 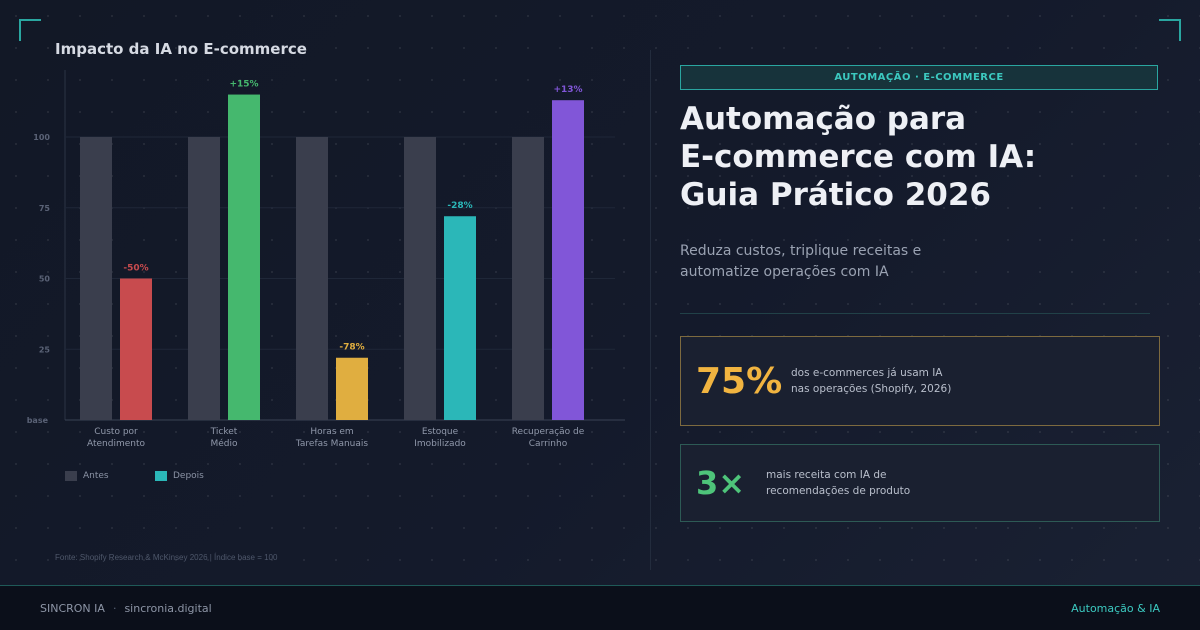 I want to click on legend-item-antes: Antes, so click(x=87, y=476).